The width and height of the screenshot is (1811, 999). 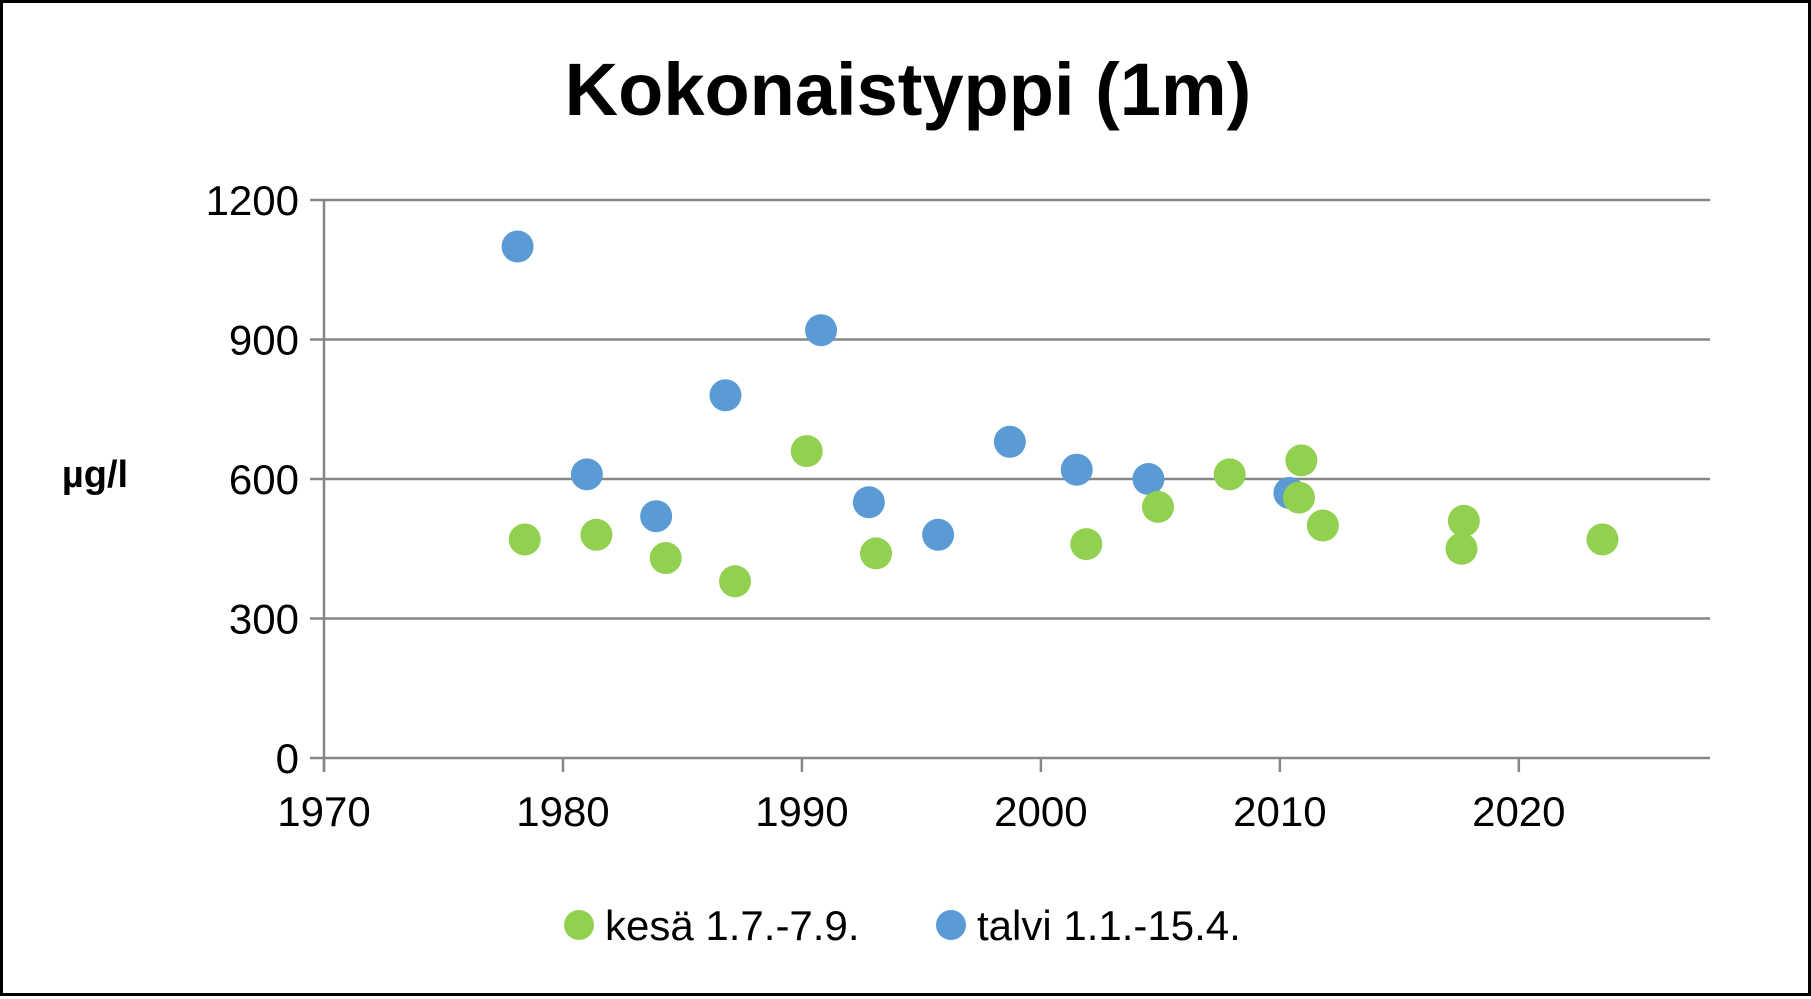 What do you see at coordinates (908, 89) in the screenshot?
I see `chart-title: Kokonaistyppi (1m)` at bounding box center [908, 89].